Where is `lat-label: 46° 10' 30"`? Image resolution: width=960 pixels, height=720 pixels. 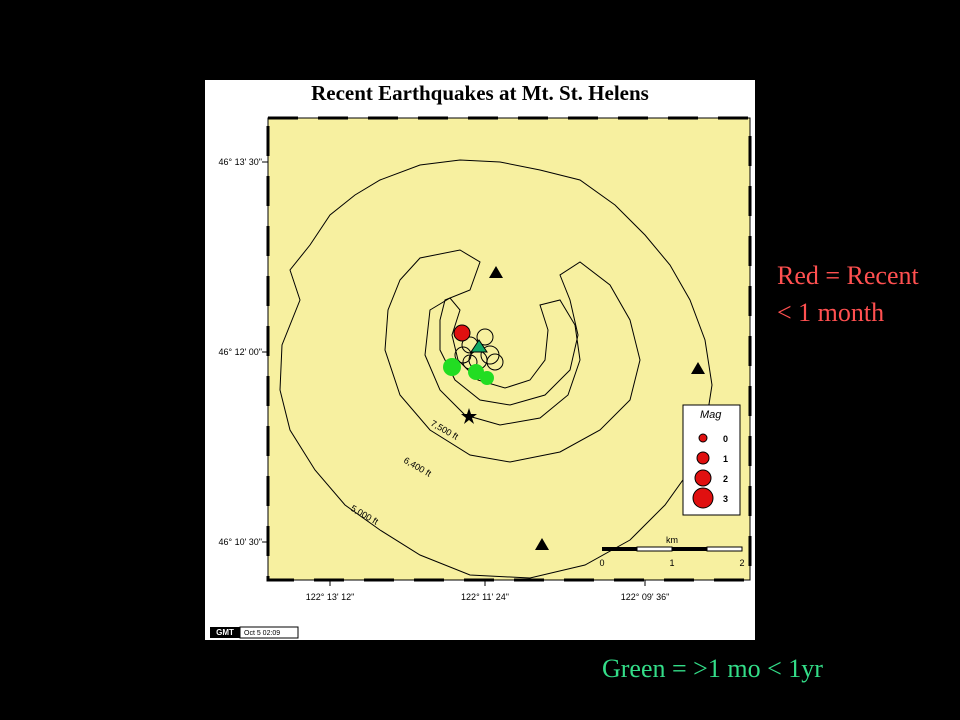
lat-label: 46° 10' 30" is located at coordinates (240, 542).